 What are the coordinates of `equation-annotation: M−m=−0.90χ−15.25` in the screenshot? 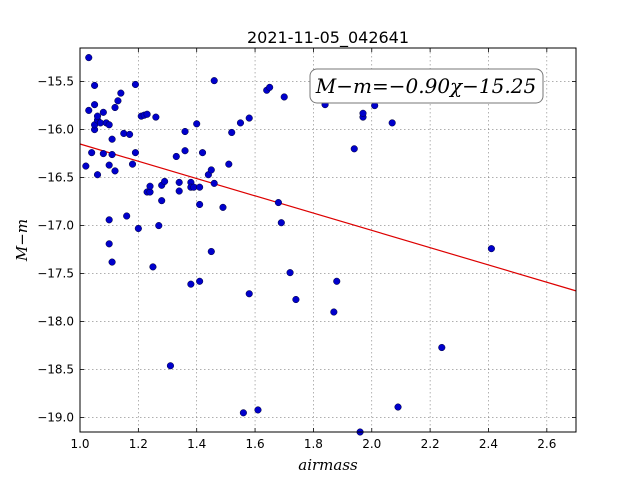 It's located at (426, 86).